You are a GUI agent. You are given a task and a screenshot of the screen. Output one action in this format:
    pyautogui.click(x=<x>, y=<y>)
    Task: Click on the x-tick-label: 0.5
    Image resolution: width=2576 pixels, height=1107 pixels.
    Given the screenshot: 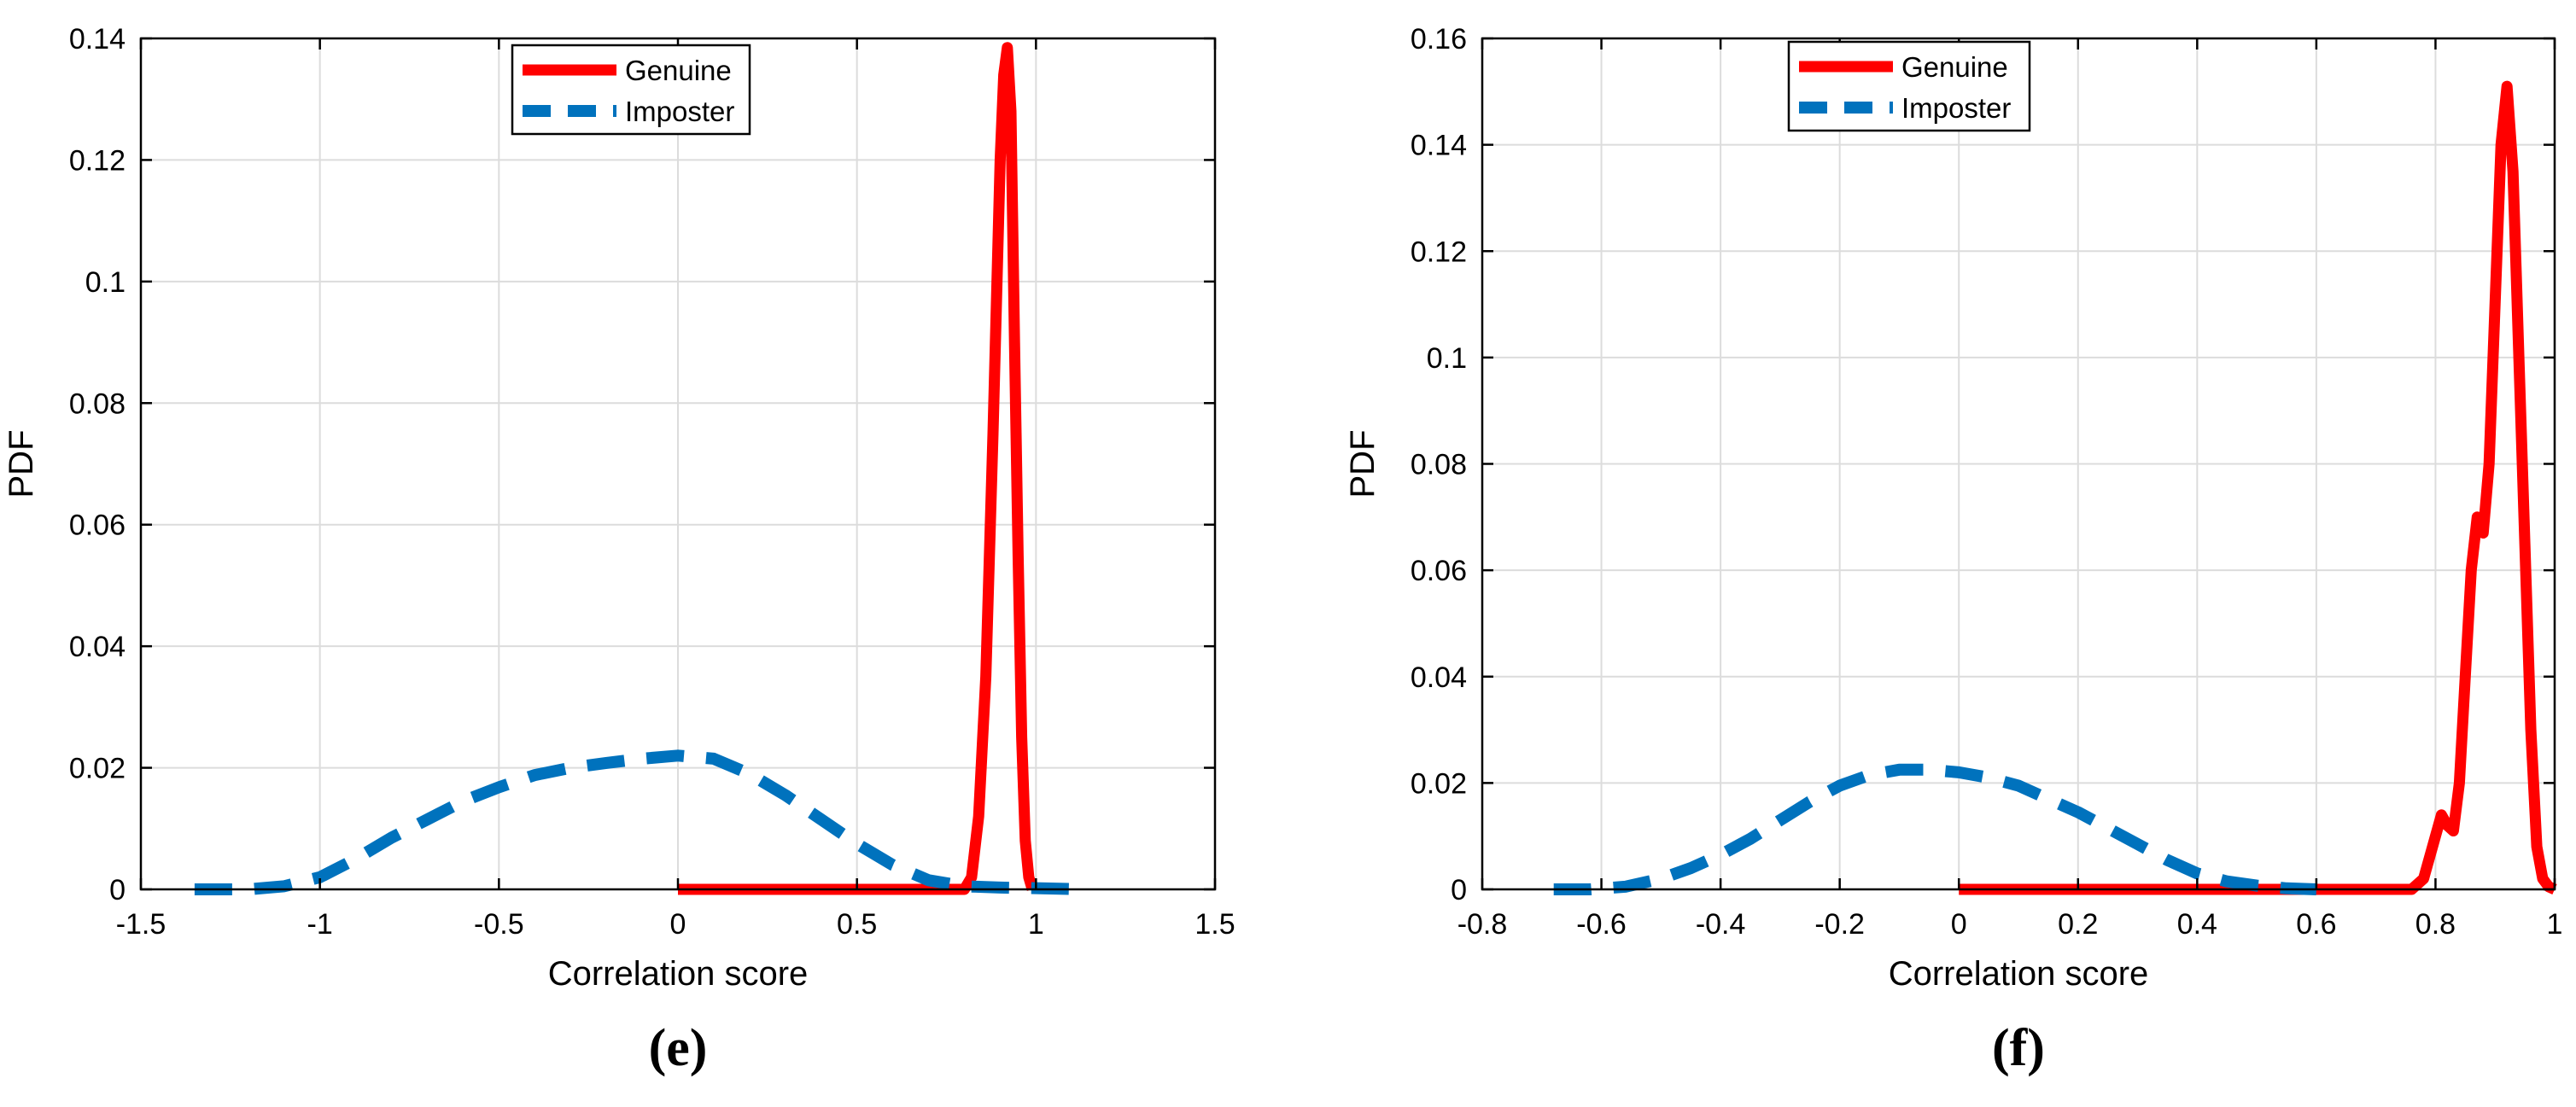 What is the action you would take?
    pyautogui.click(x=857, y=924)
    